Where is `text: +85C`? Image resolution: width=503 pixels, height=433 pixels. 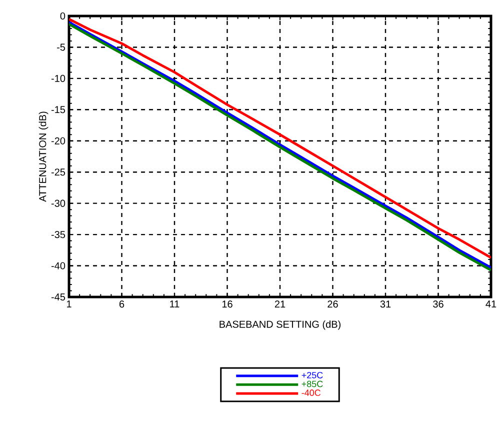
text: +85C is located at coordinates (312, 384).